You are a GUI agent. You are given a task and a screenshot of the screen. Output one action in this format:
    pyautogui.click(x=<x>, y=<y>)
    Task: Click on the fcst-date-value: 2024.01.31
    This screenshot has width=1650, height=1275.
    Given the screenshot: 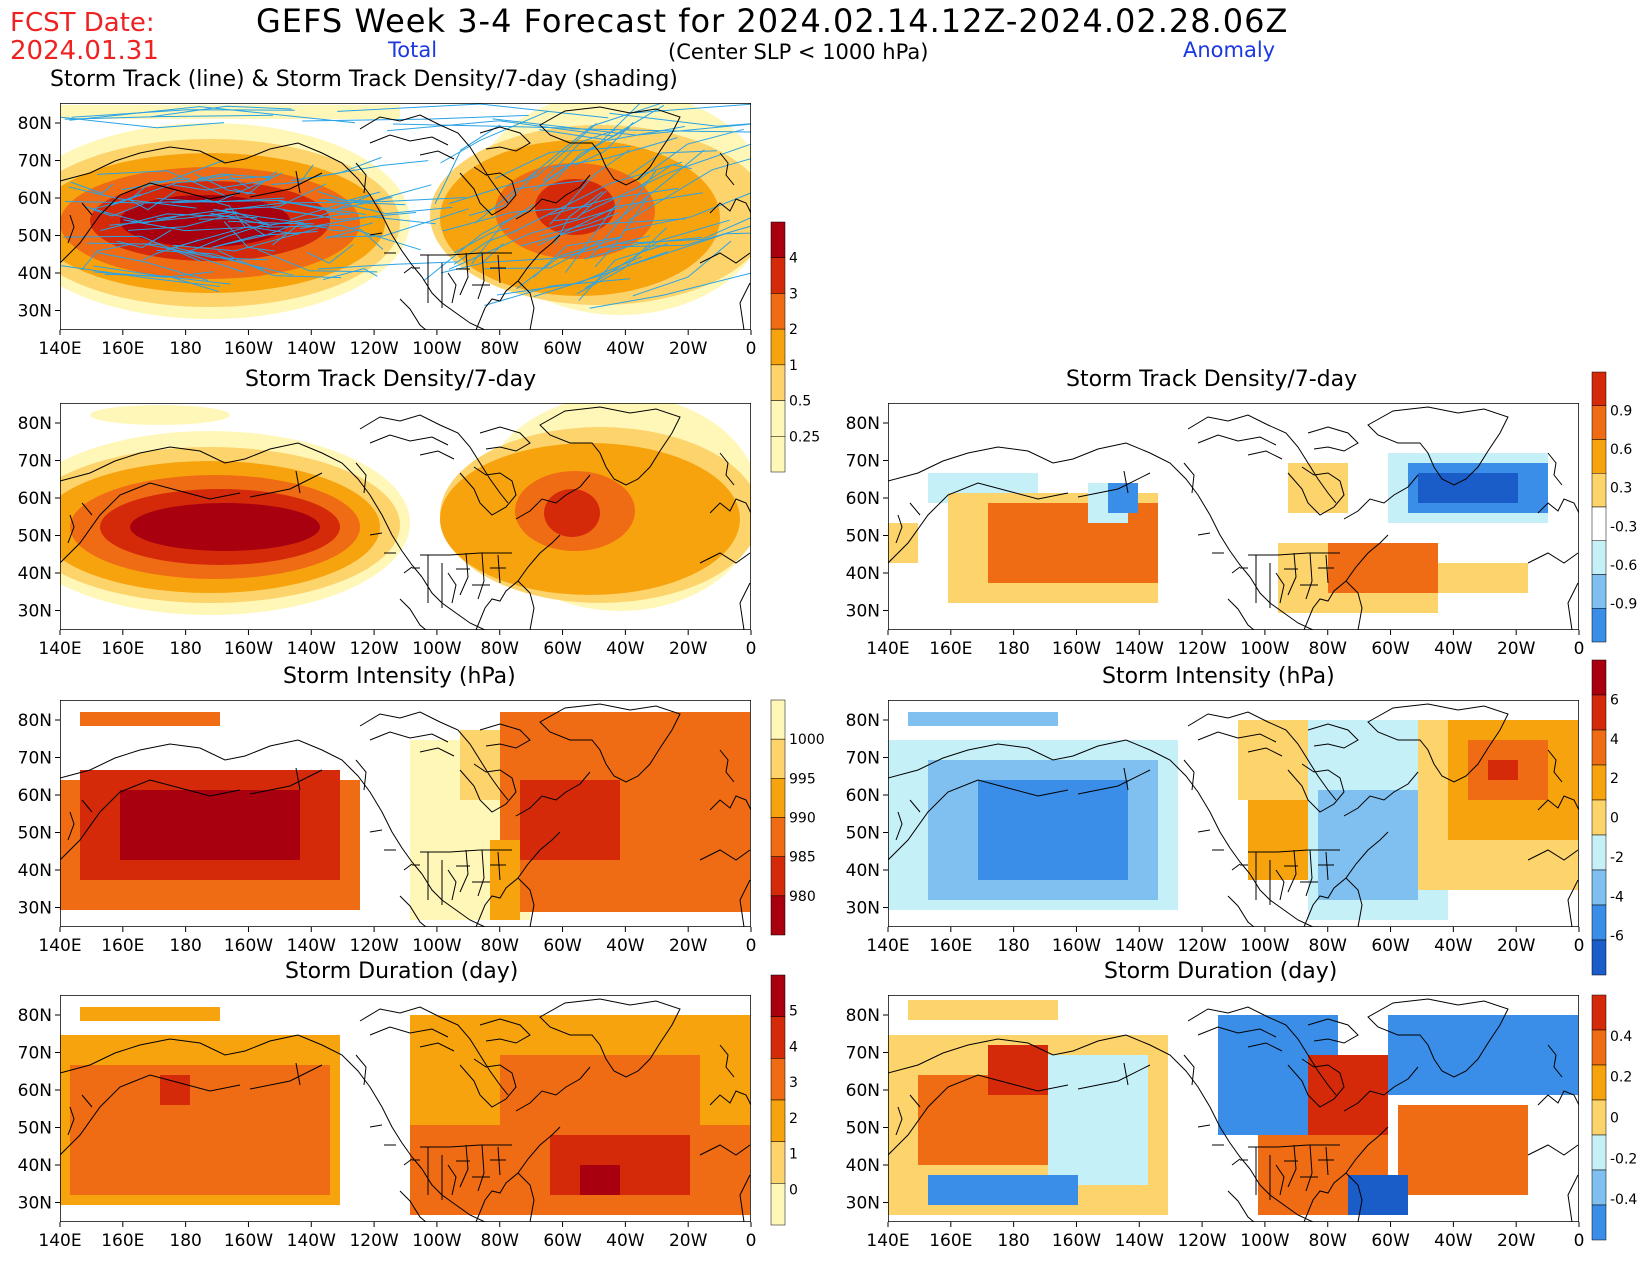 What is the action you would take?
    pyautogui.click(x=84, y=51)
    